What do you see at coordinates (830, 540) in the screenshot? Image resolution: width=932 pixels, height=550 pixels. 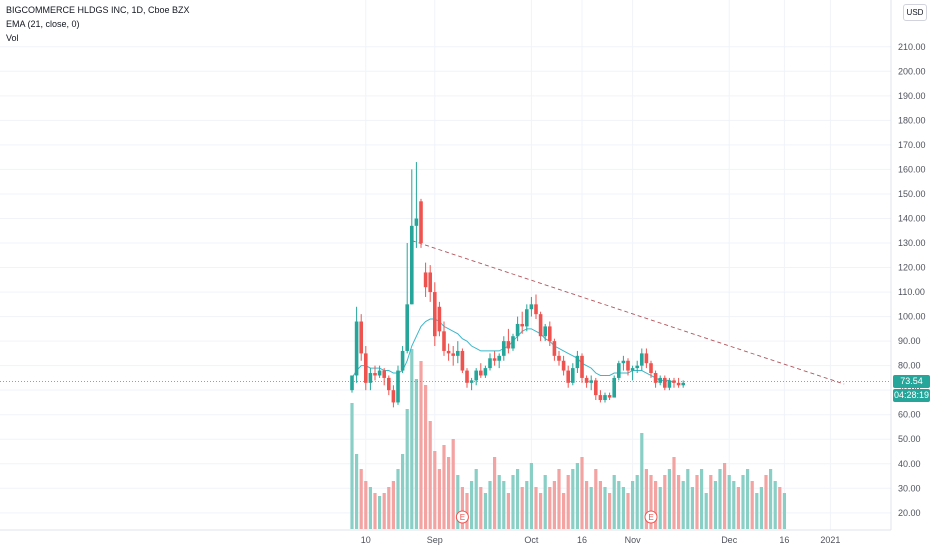 I see `time-tick-label: 2021` at bounding box center [830, 540].